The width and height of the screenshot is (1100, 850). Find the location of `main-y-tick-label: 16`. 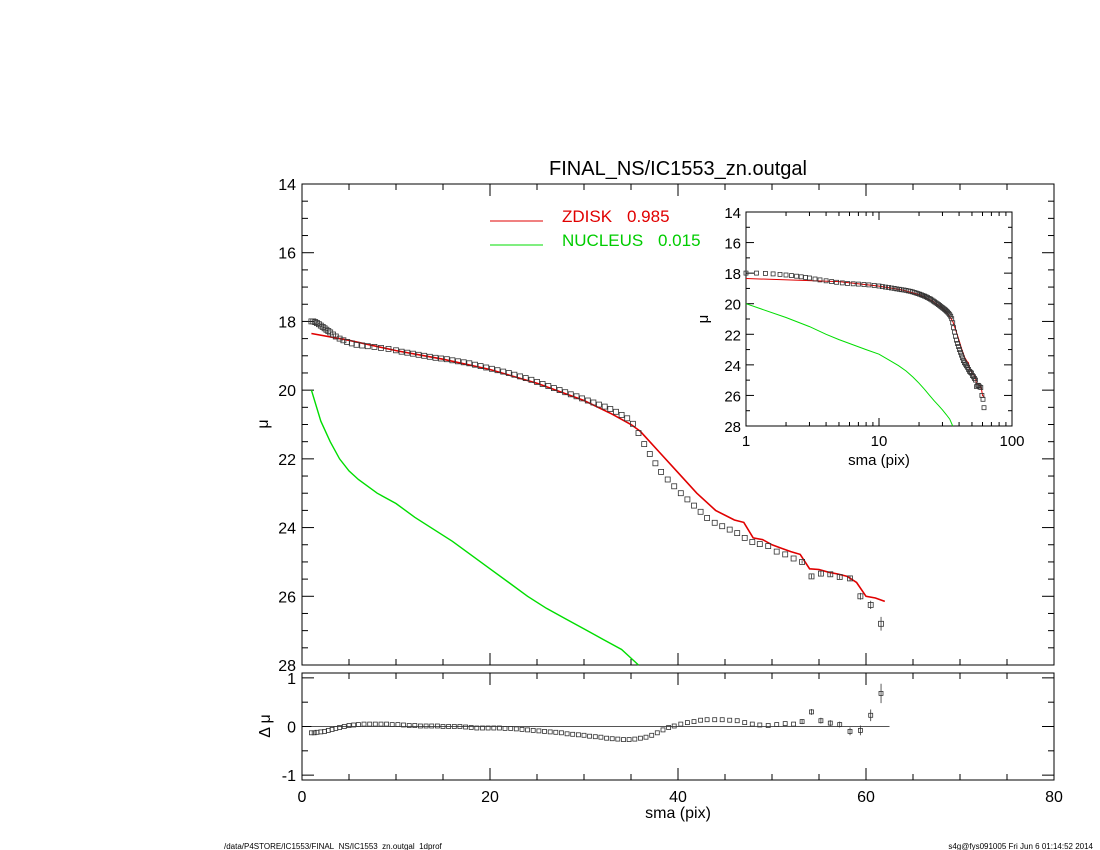

main-y-tick-label: 16 is located at coordinates (287, 254).